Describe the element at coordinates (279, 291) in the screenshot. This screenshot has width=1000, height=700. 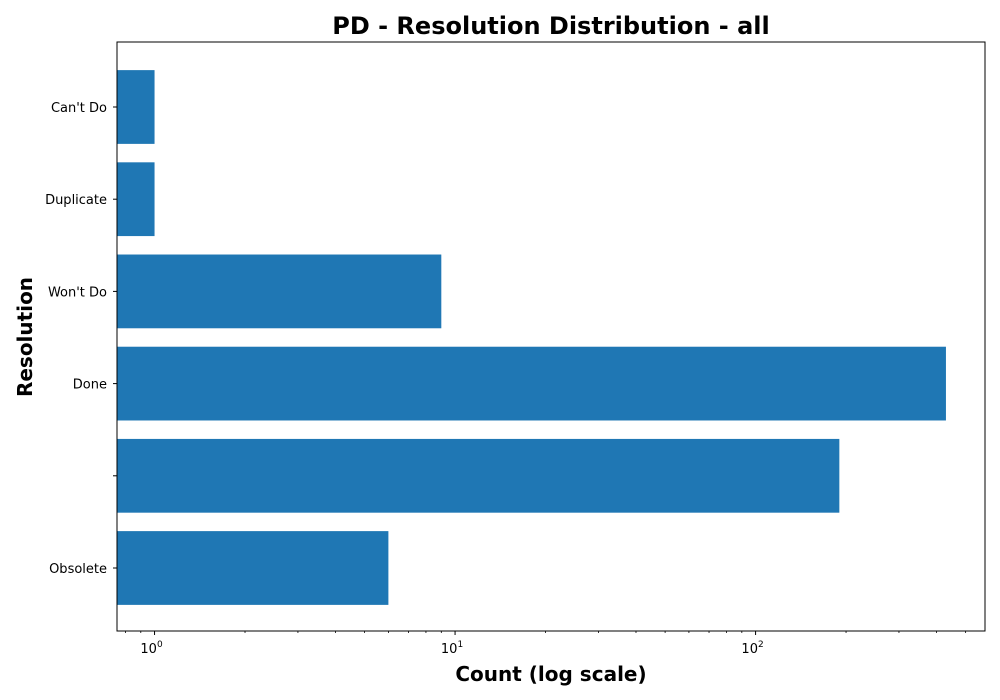
I see `bar-won-t-do` at that location.